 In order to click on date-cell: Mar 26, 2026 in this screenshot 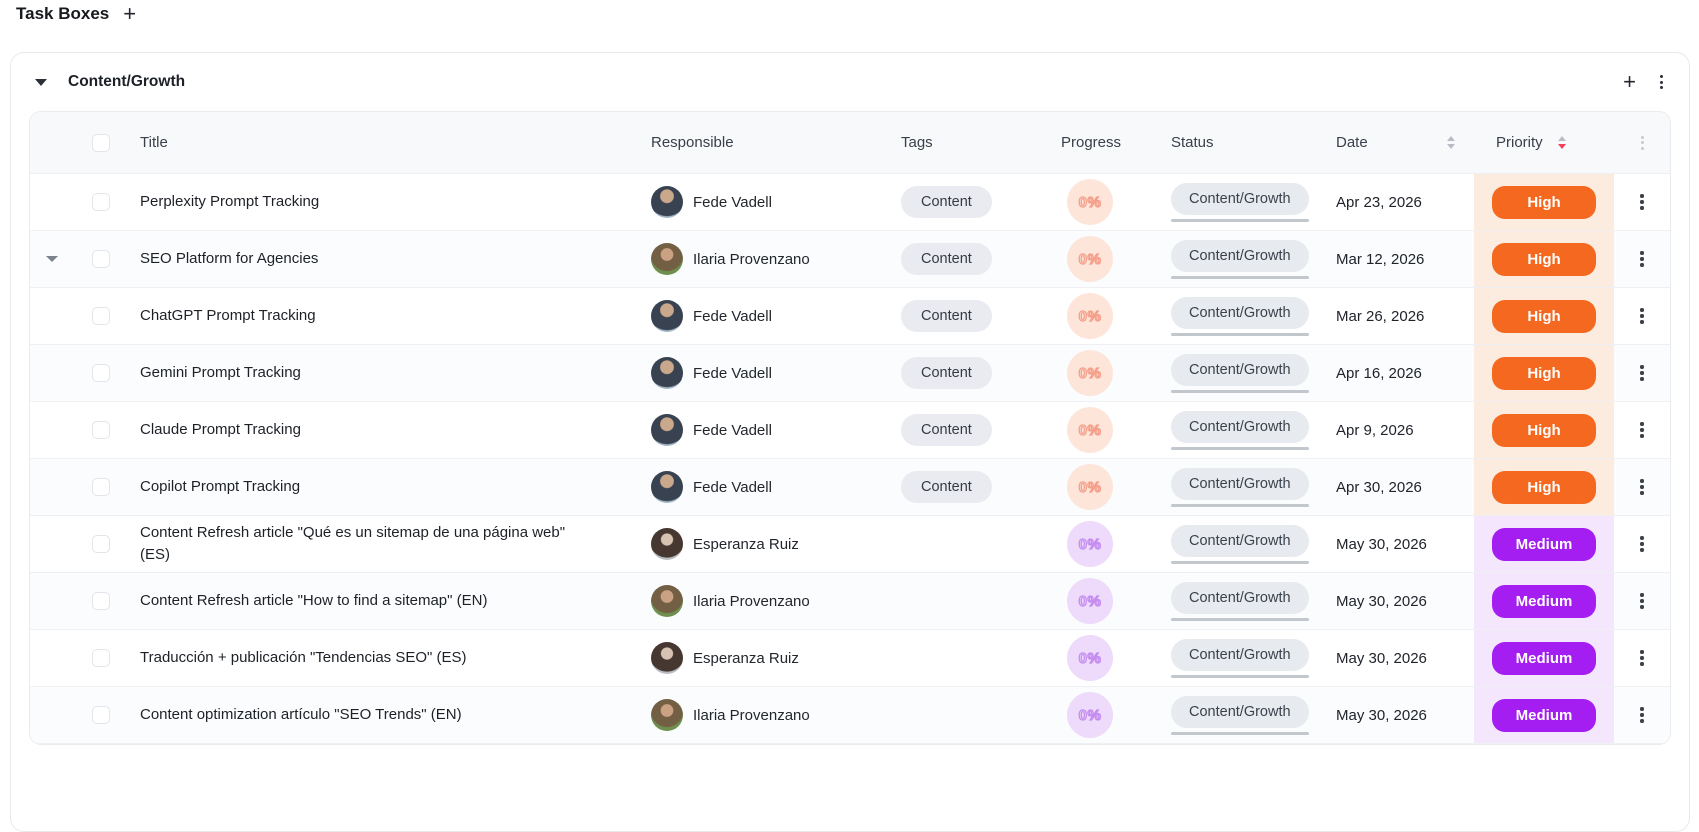, I will do `click(1399, 316)`.